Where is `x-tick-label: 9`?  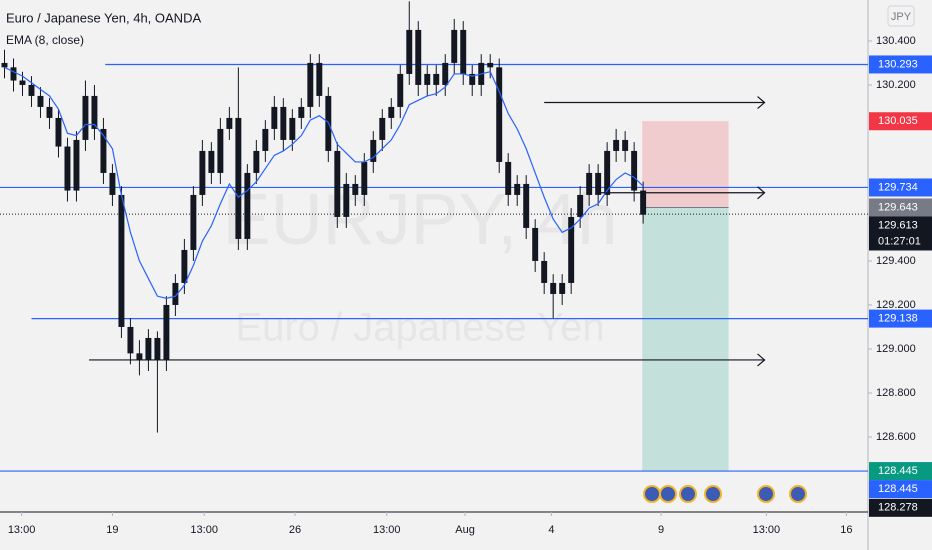 x-tick-label: 9 is located at coordinates (661, 530).